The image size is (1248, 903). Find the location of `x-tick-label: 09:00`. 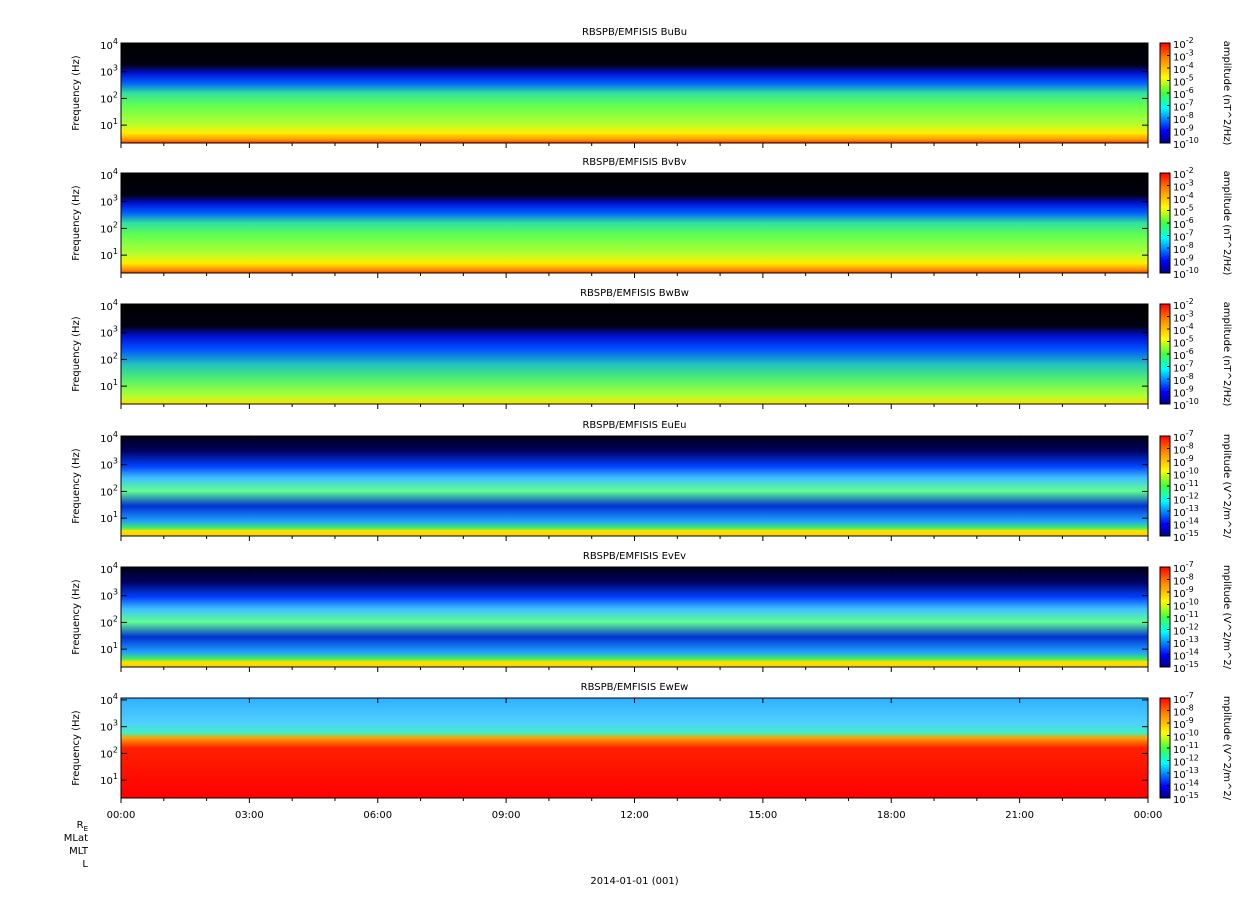

x-tick-label: 09:00 is located at coordinates (506, 815).